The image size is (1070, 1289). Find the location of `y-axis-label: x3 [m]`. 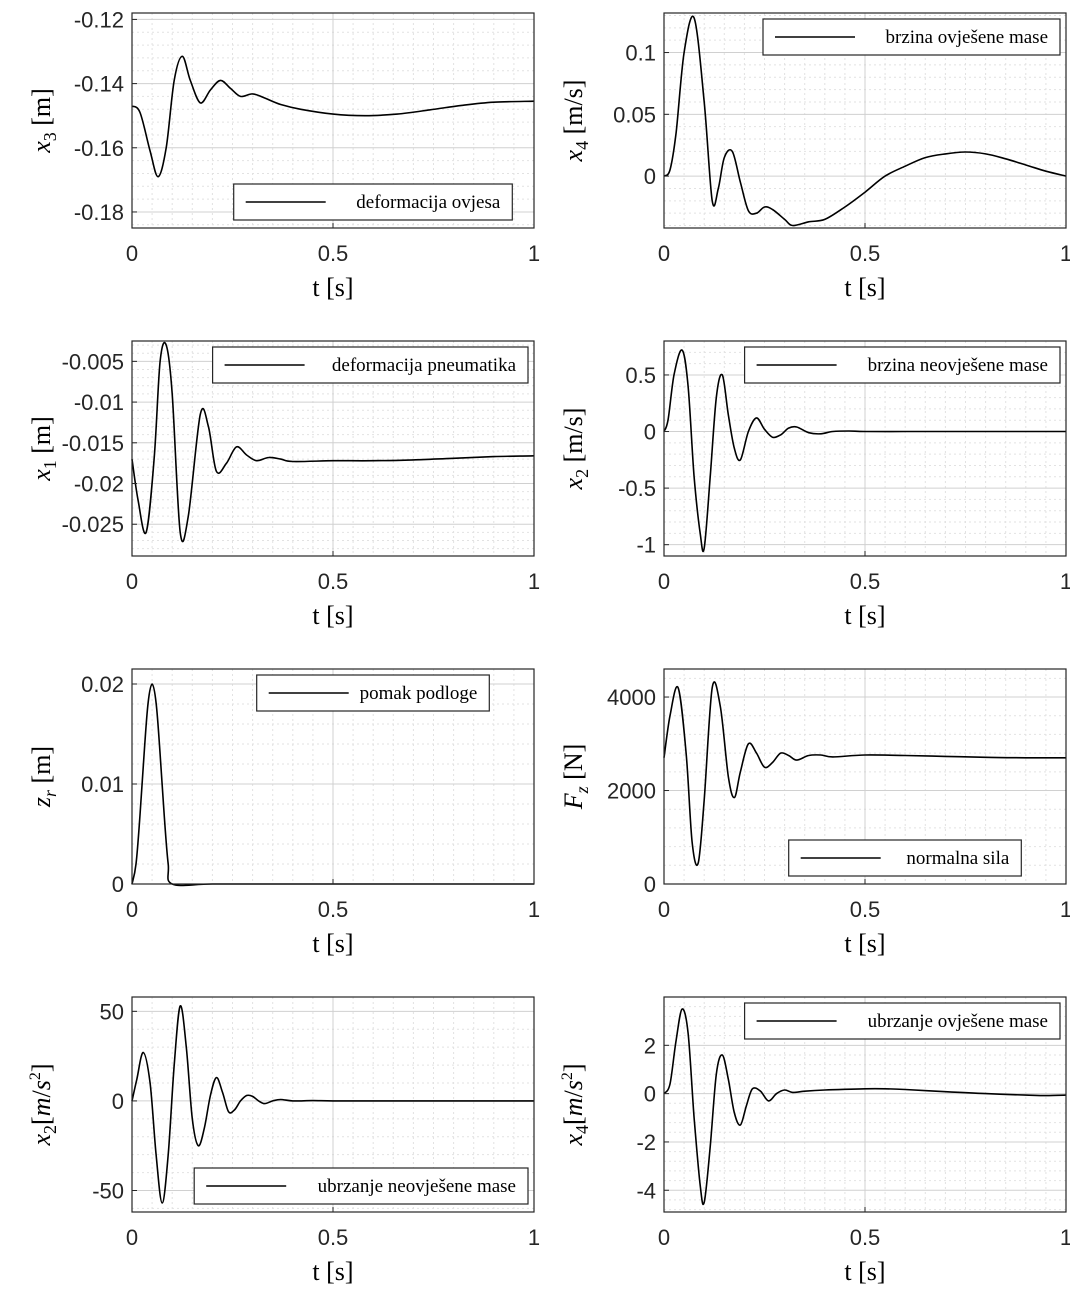

y-axis-label: x3 [m] is located at coordinates (43, 121).